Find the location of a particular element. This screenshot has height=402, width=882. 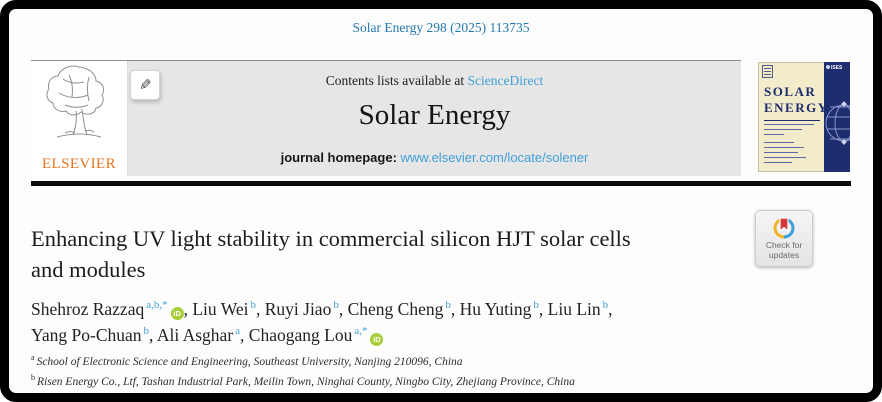

author-name: Hu Yuting is located at coordinates (495, 309).